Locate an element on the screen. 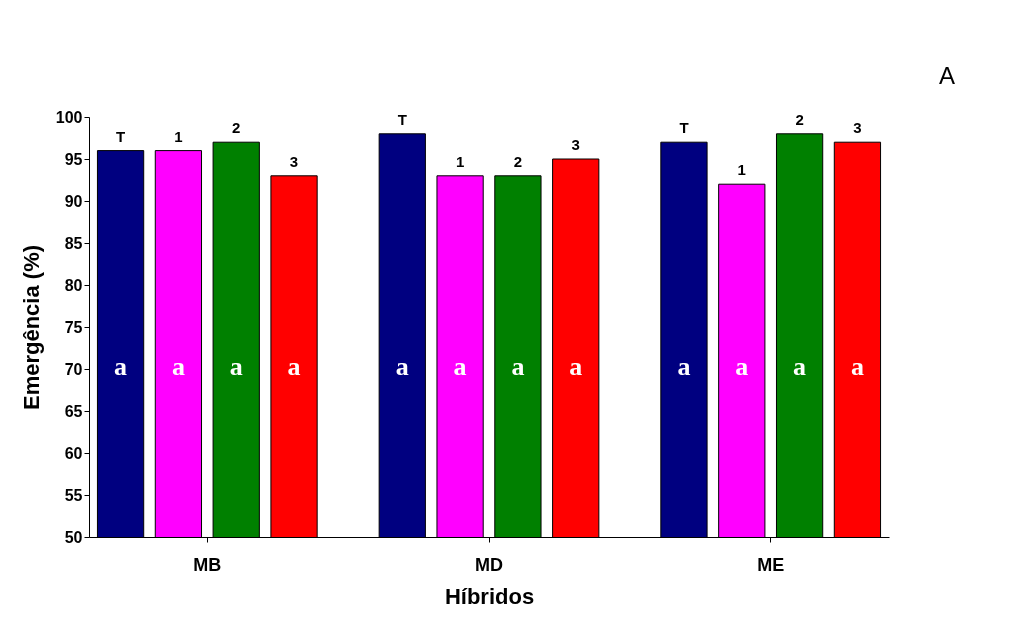 Image resolution: width=1025 pixels, height=621 pixels. x-tick-label: MD is located at coordinates (489, 564).